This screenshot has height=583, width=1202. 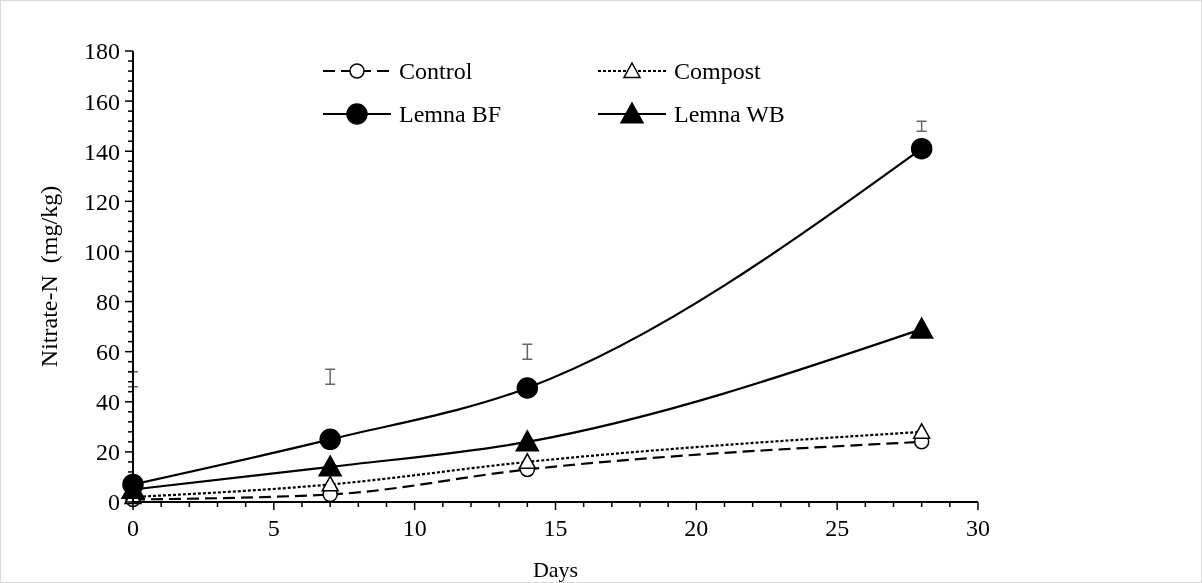 I want to click on y-tick-label: 180, so click(x=102, y=51).